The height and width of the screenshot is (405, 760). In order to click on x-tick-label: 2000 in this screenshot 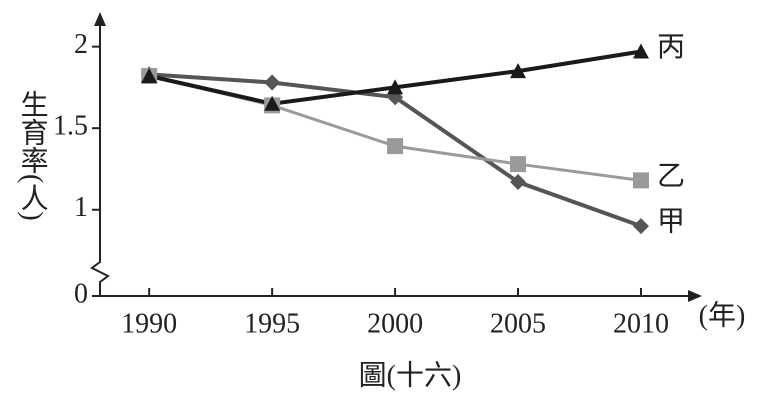, I will do `click(395, 323)`.